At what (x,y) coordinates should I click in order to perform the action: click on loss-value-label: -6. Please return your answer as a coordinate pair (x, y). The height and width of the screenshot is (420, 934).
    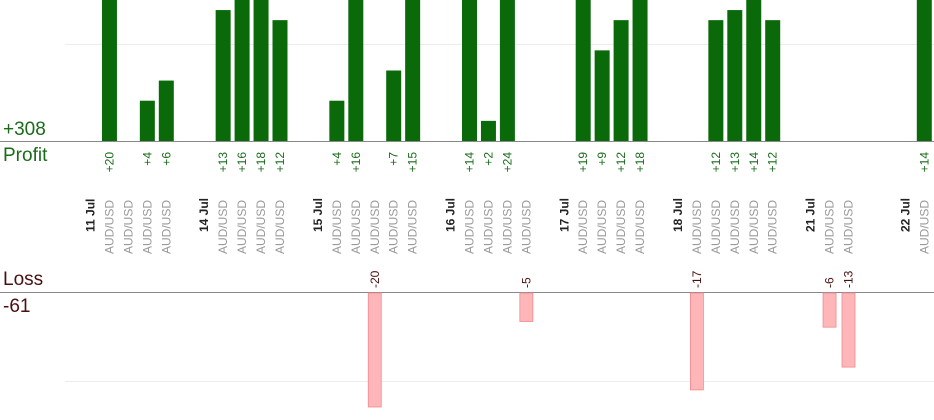
    Looking at the image, I should click on (830, 282).